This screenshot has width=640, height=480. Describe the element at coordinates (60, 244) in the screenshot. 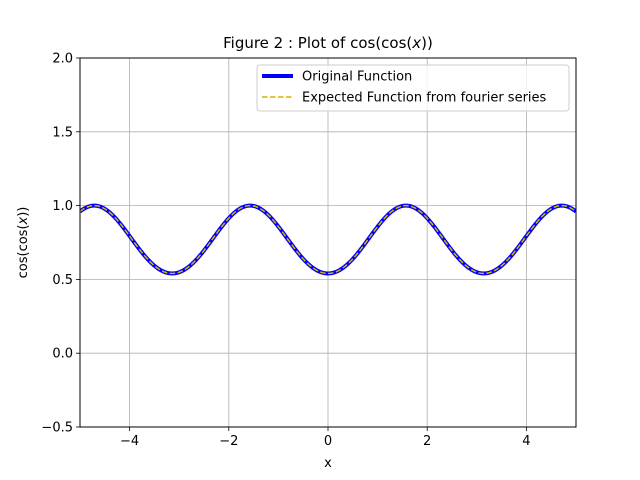

I see `y-axis-ticks: −0.5 0.0 0.5 1.0 1.5 2.0` at that location.